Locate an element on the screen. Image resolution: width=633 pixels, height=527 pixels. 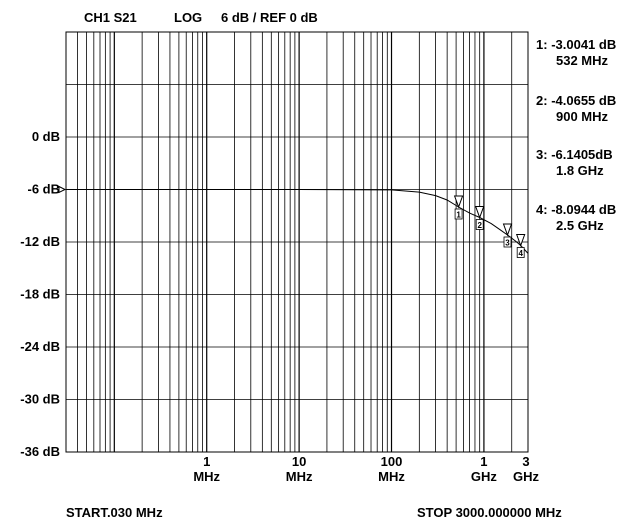
marker-1: 1 is located at coordinates (458, 207).